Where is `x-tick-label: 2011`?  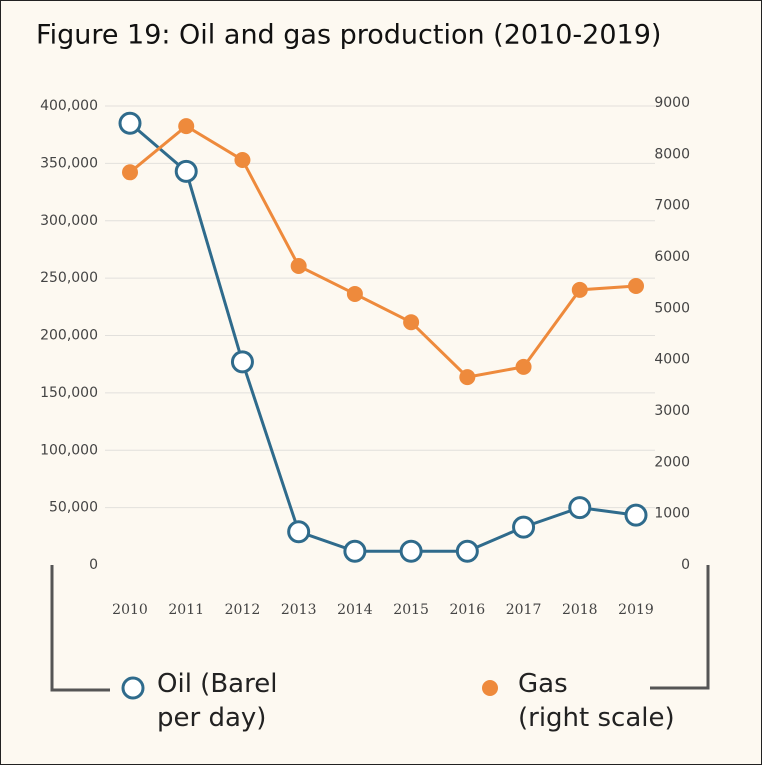
x-tick-label: 2011 is located at coordinates (186, 610).